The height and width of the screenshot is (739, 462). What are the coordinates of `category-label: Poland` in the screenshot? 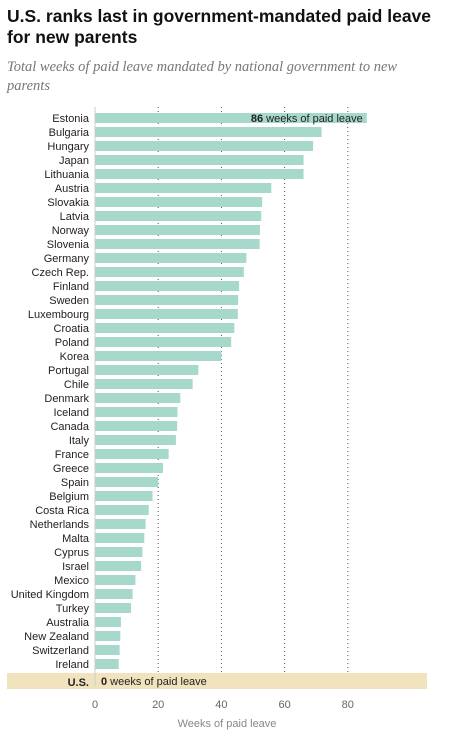 It's located at (72, 343).